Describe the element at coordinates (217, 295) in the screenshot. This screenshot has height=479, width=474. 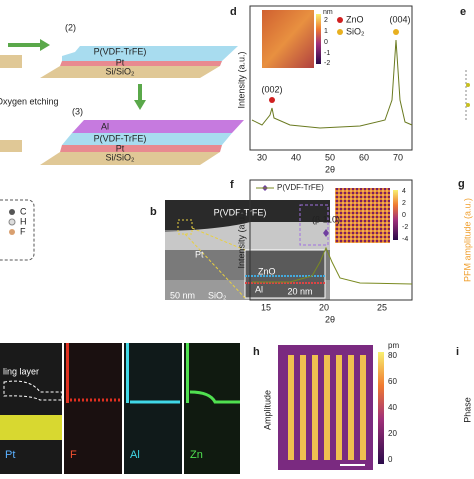
I see `label: SiO₂` at that location.